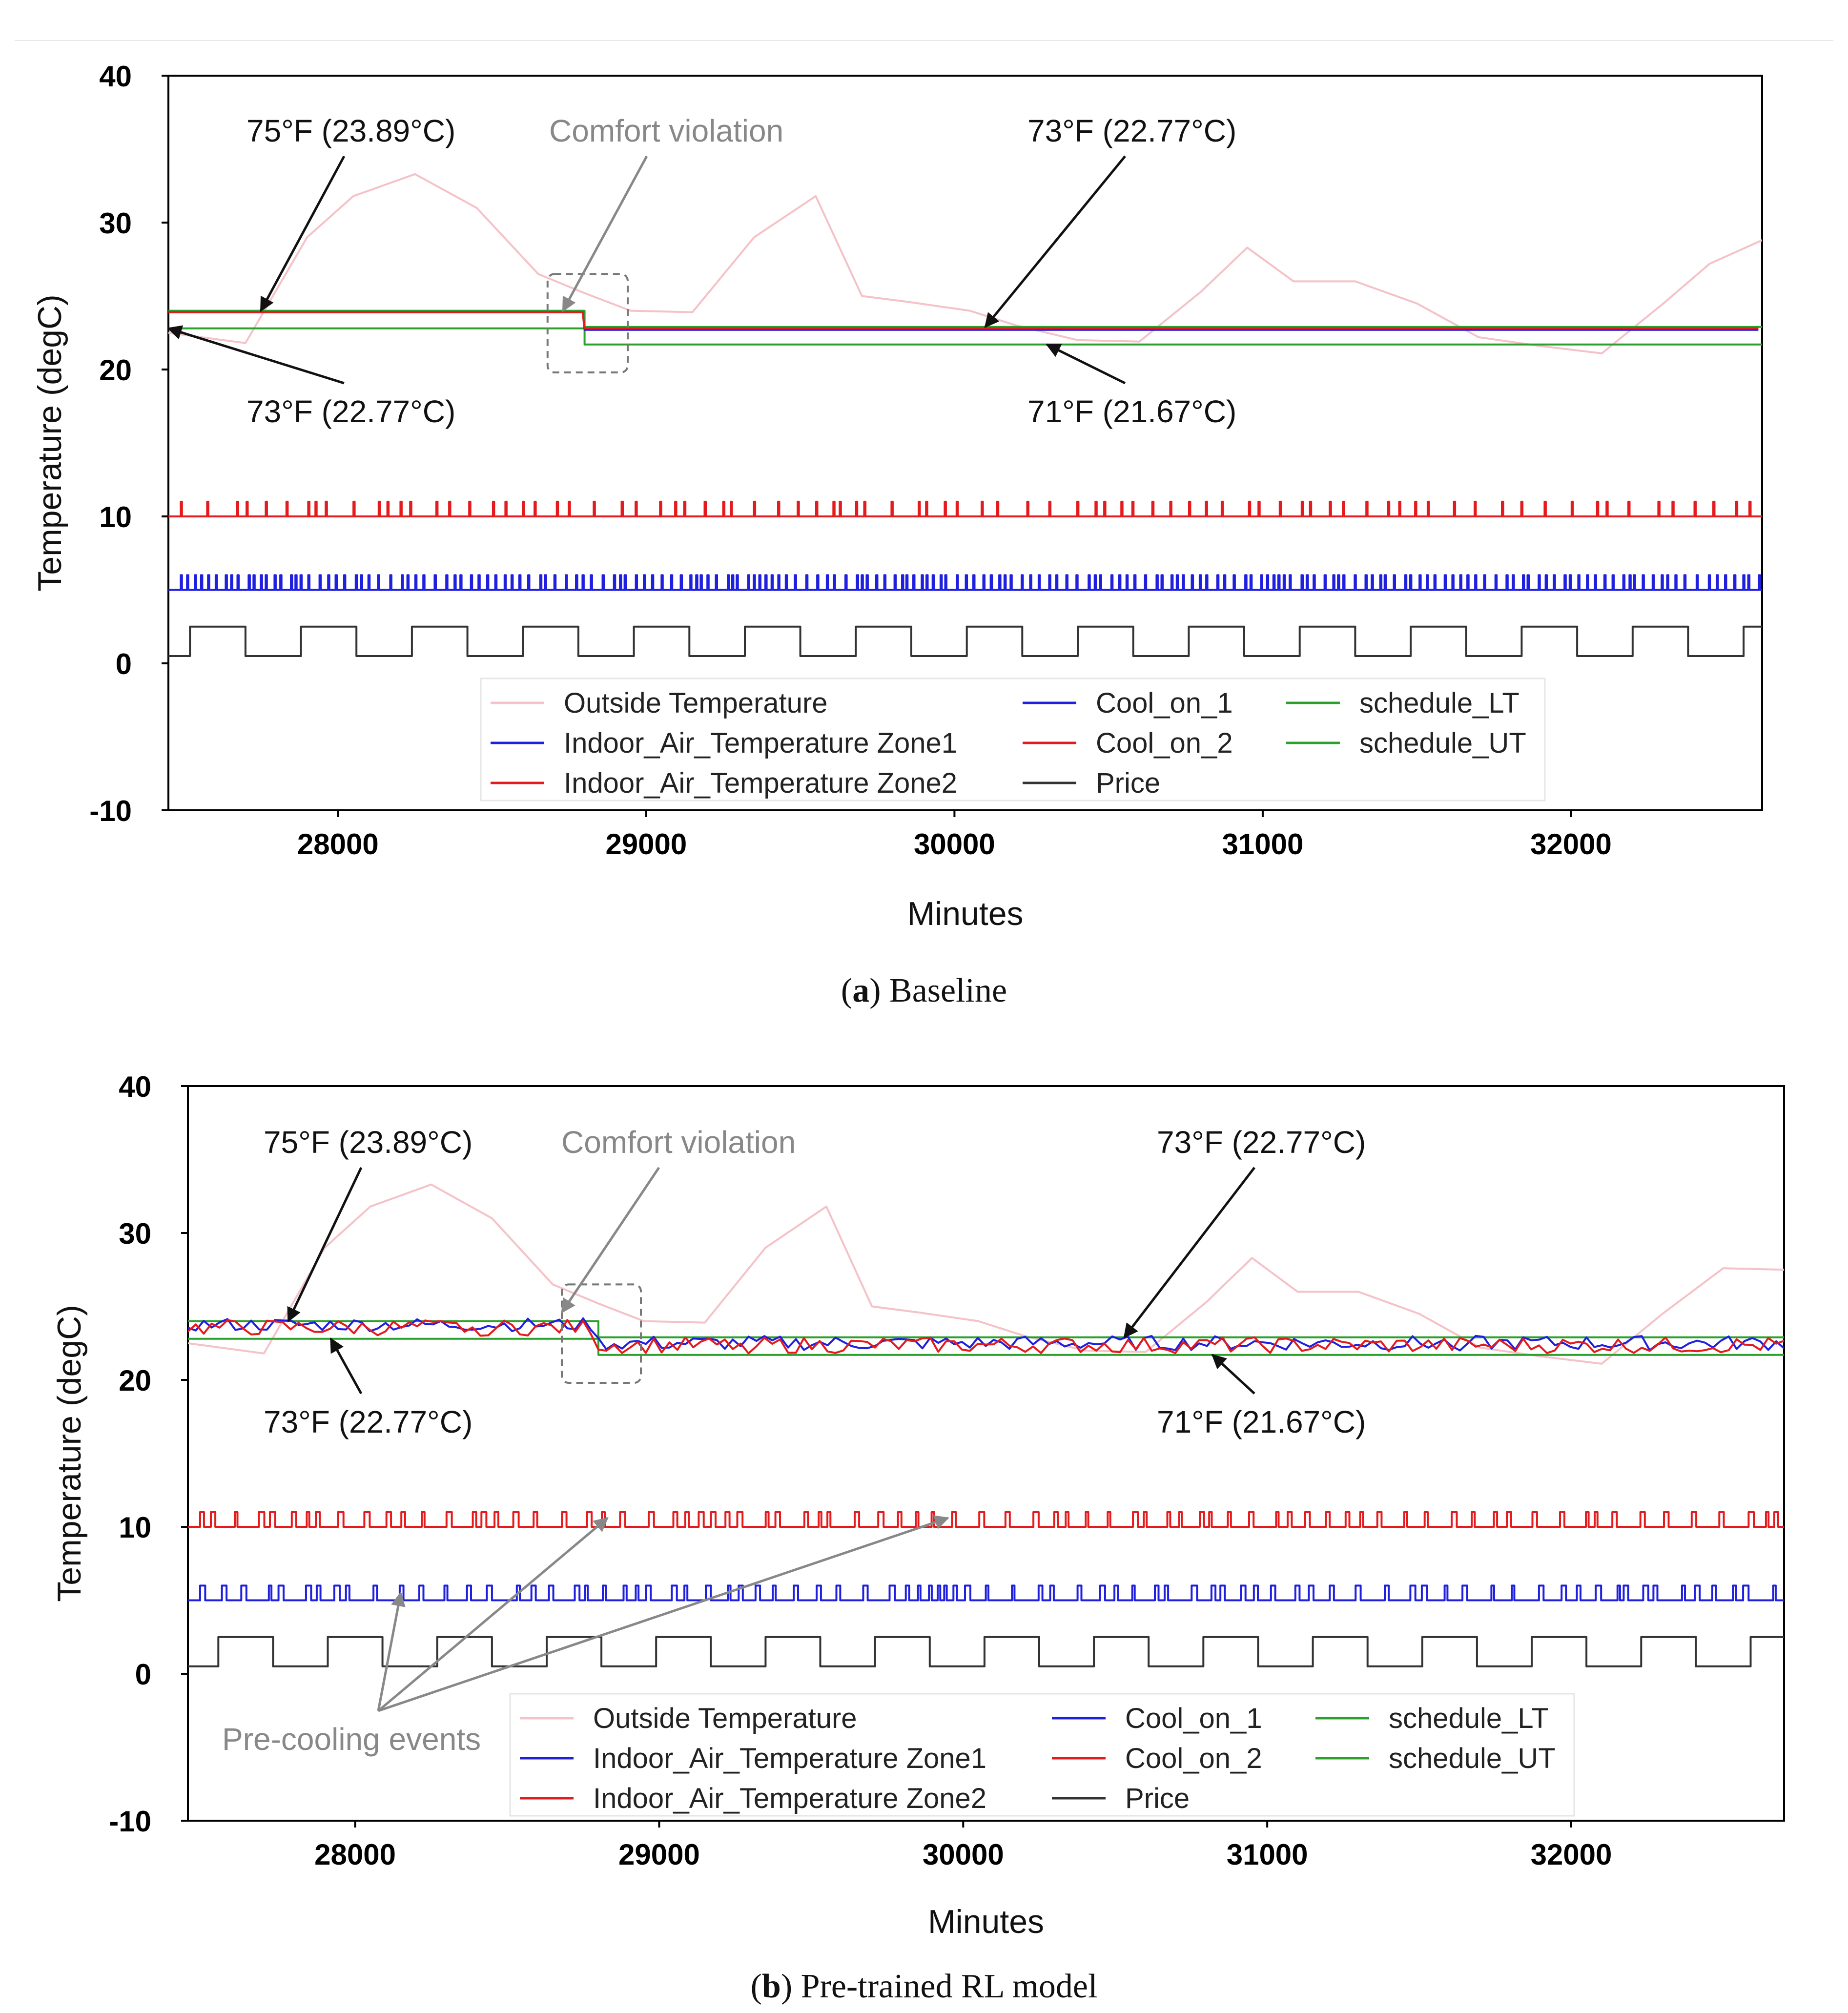 Image resolution: width=1848 pixels, height=2013 pixels. What do you see at coordinates (771, 1987) in the screenshot?
I see `caption-b-letter: b` at bounding box center [771, 1987].